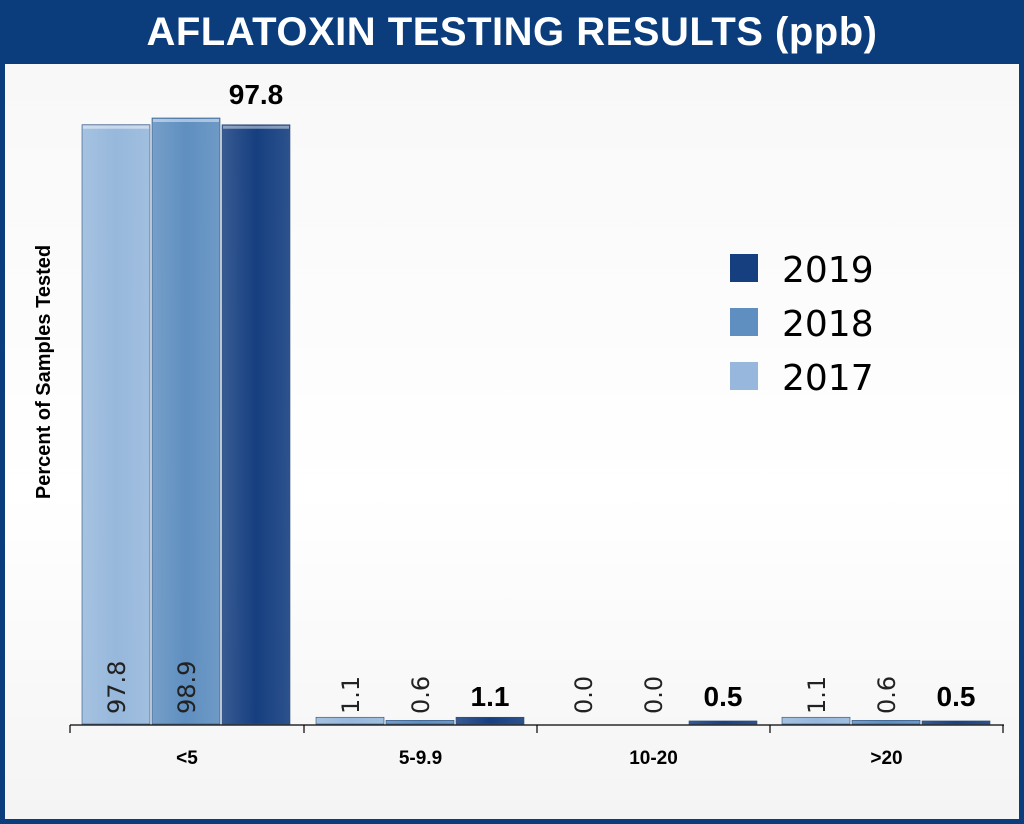  I want to click on legend: 2019 2018 2017, so click(802, 324).